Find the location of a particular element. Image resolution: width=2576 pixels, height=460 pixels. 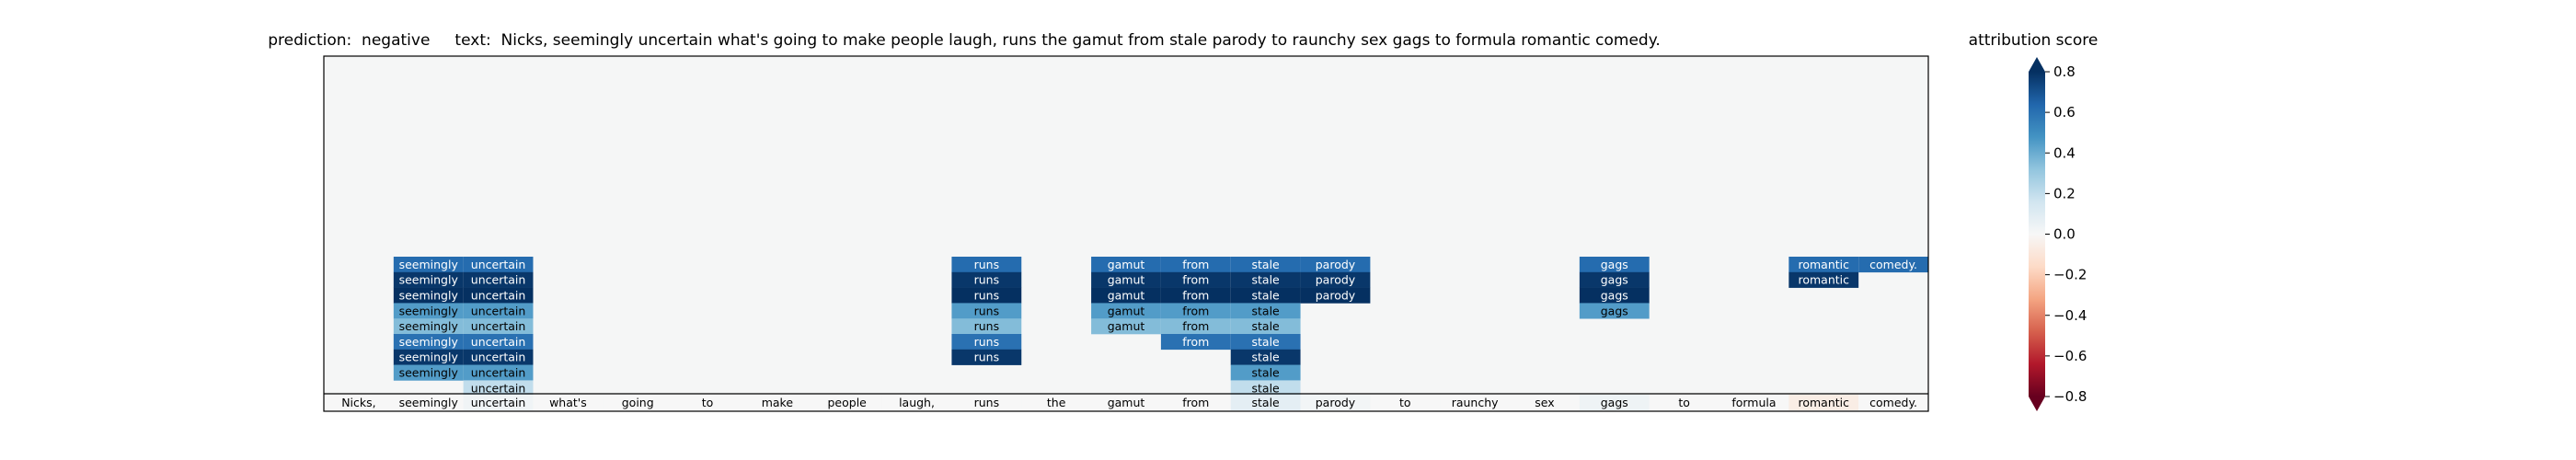

colorbar-title: attribution score is located at coordinates (2033, 40).